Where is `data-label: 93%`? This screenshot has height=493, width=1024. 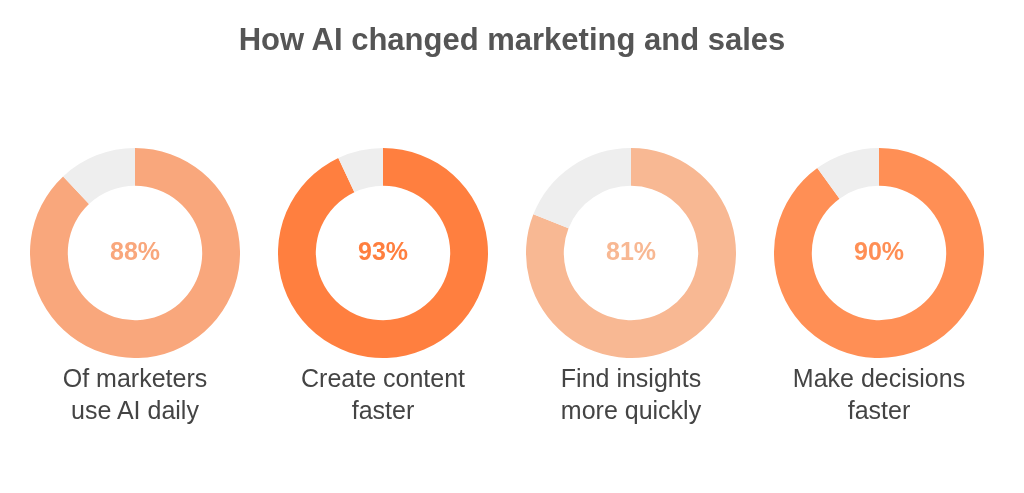
data-label: 93% is located at coordinates (383, 250).